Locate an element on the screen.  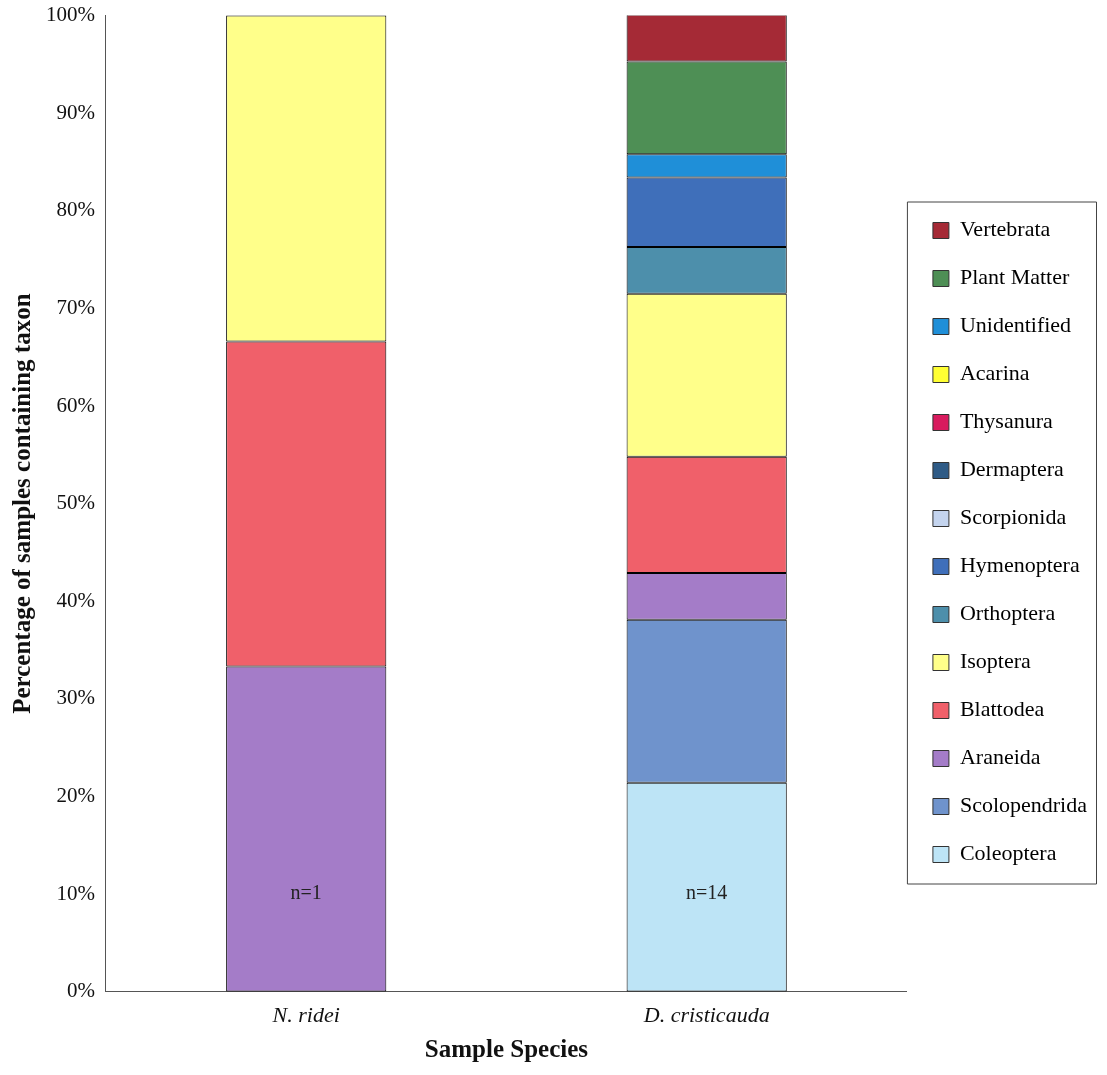
x-axis-title: Sample Species is located at coordinates (506, 1049).